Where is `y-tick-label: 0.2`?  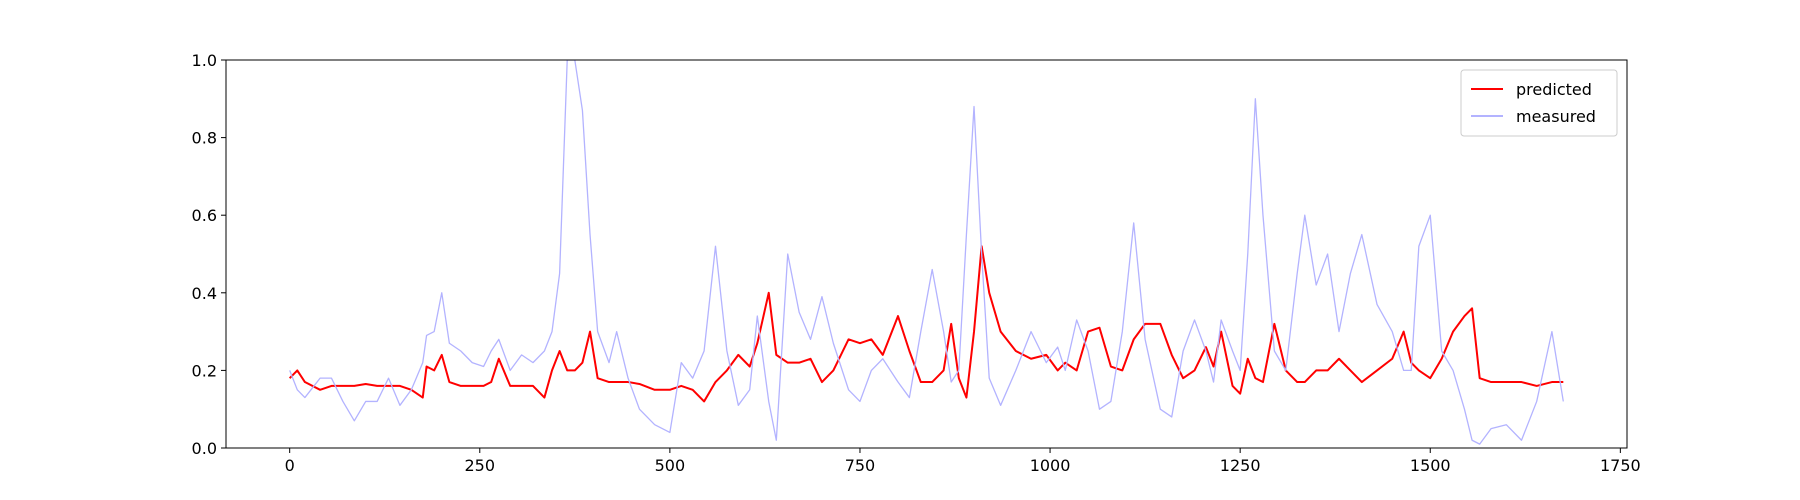
y-tick-label: 0.2 is located at coordinates (204, 370).